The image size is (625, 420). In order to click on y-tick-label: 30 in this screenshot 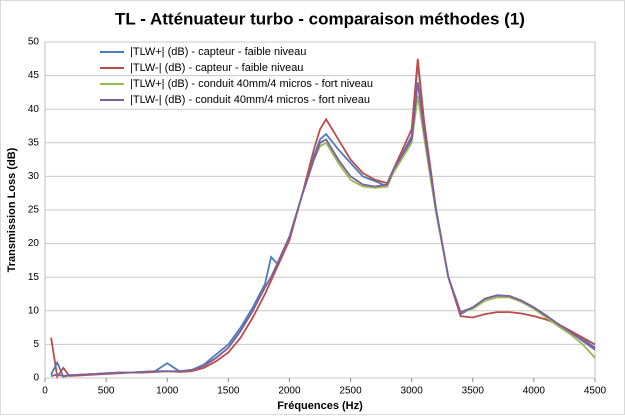, I will do `click(34, 176)`.